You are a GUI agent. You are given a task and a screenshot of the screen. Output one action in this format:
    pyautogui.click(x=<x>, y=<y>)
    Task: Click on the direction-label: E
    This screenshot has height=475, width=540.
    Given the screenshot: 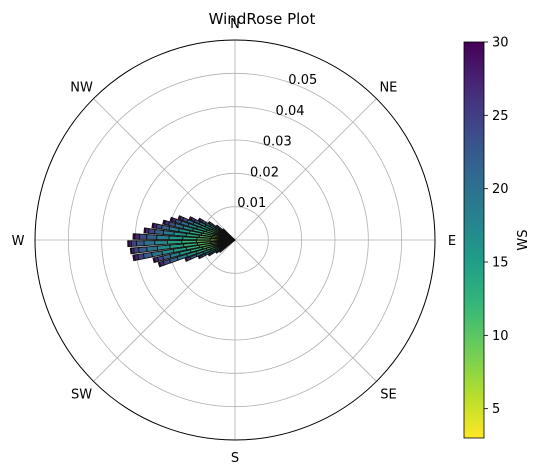 What is the action you would take?
    pyautogui.click(x=452, y=241)
    